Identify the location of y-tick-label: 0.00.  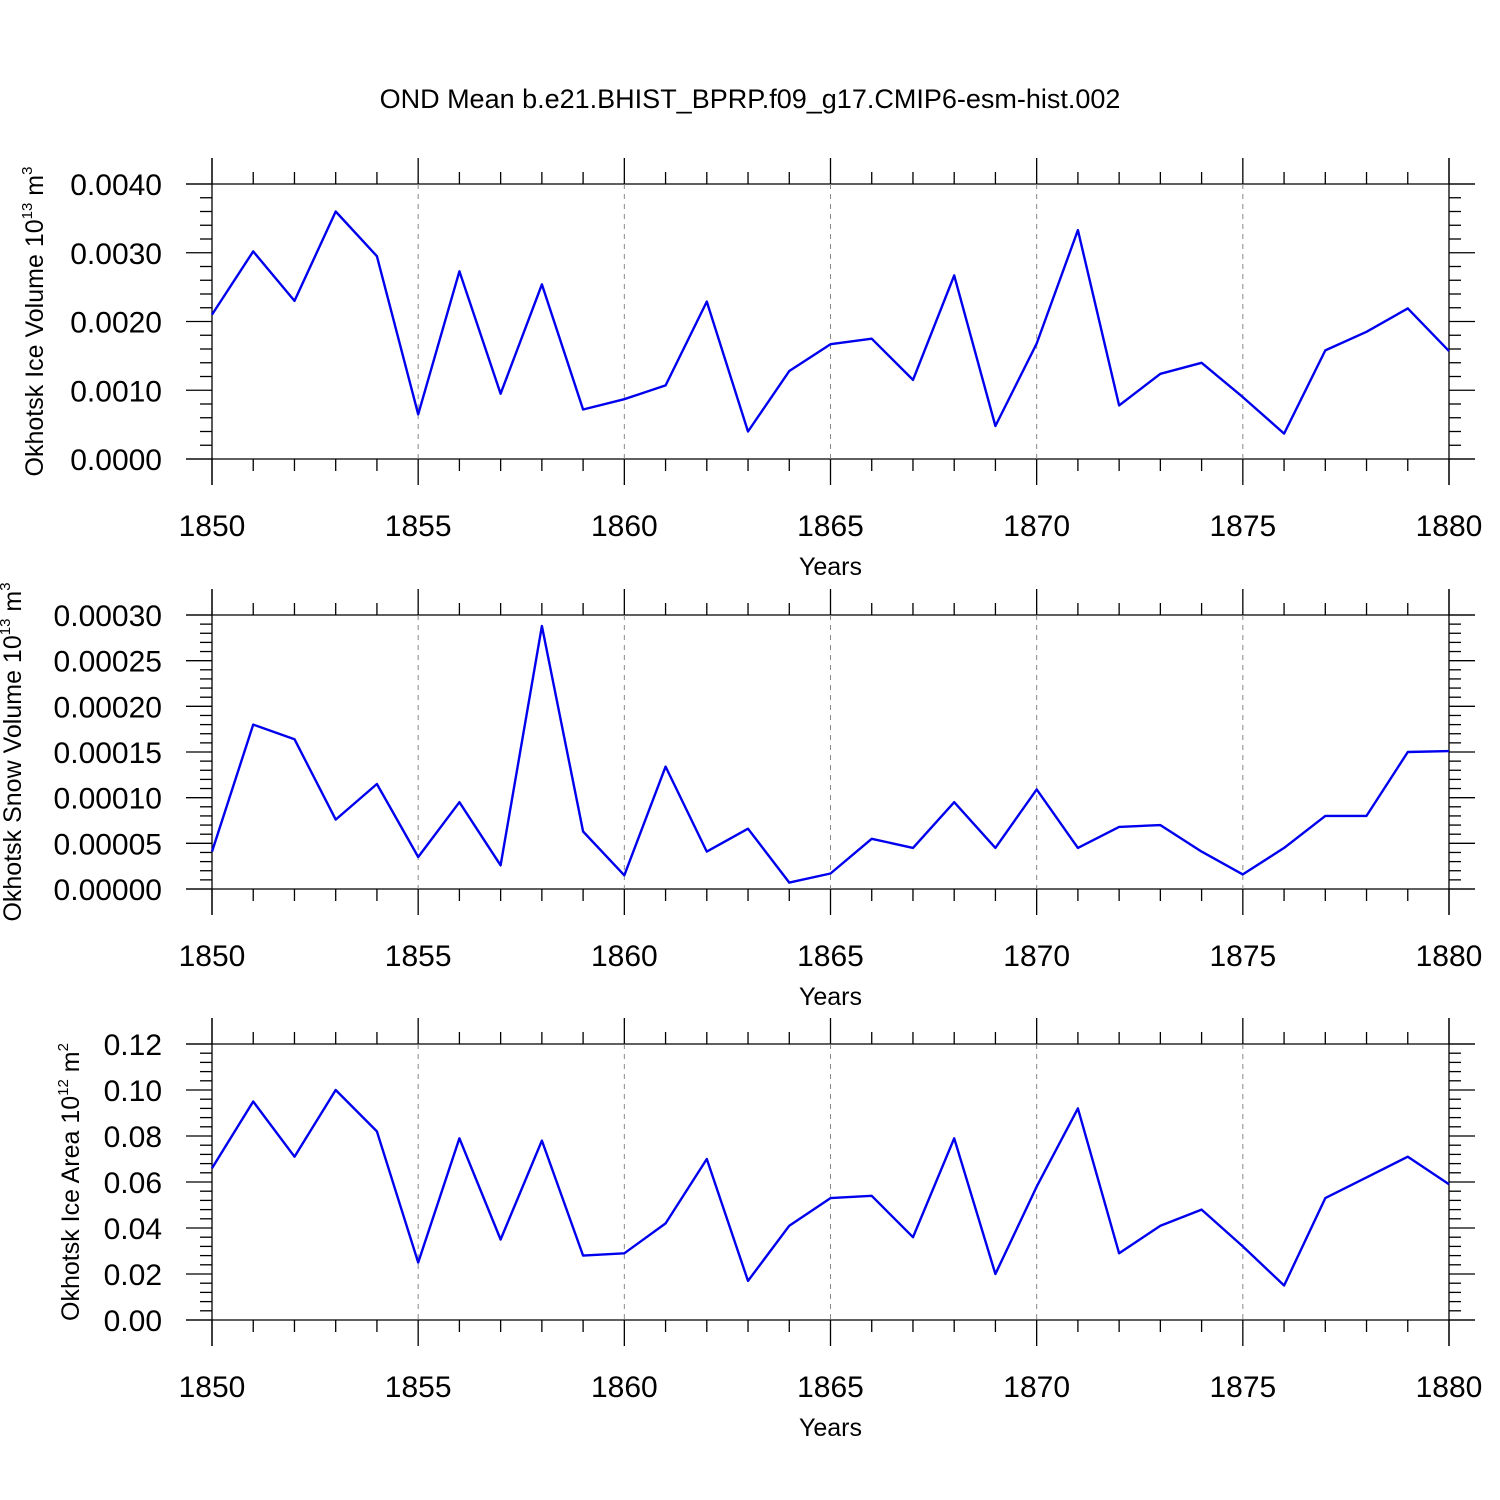
(133, 1321).